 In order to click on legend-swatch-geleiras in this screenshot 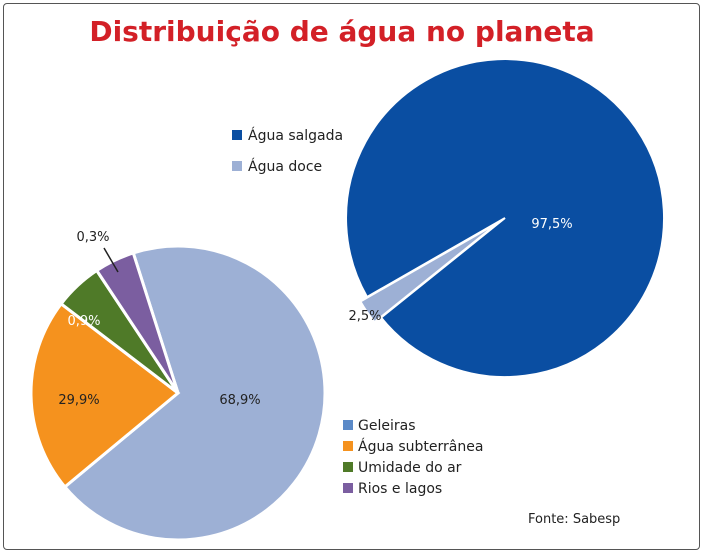, I will do `click(348, 425)`.